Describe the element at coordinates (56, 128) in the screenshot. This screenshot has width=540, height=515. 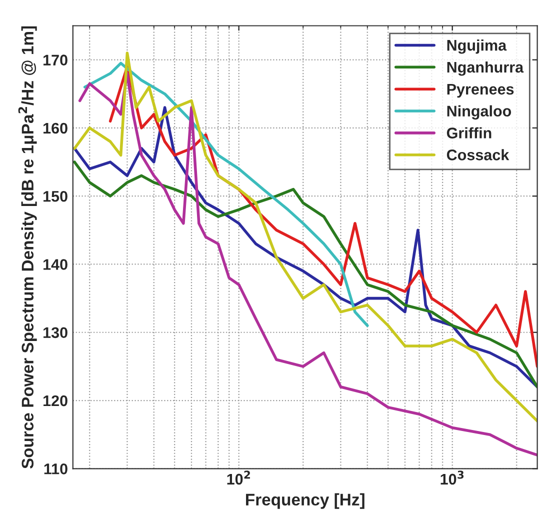
I see `y-tick-label: 160` at that location.